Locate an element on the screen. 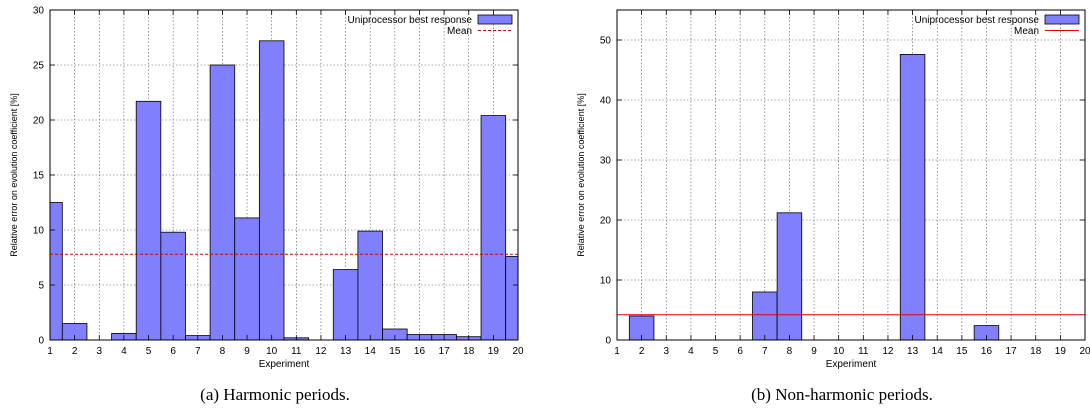 This screenshot has width=1090, height=413. y-tick-label: 15 is located at coordinates (39, 176).